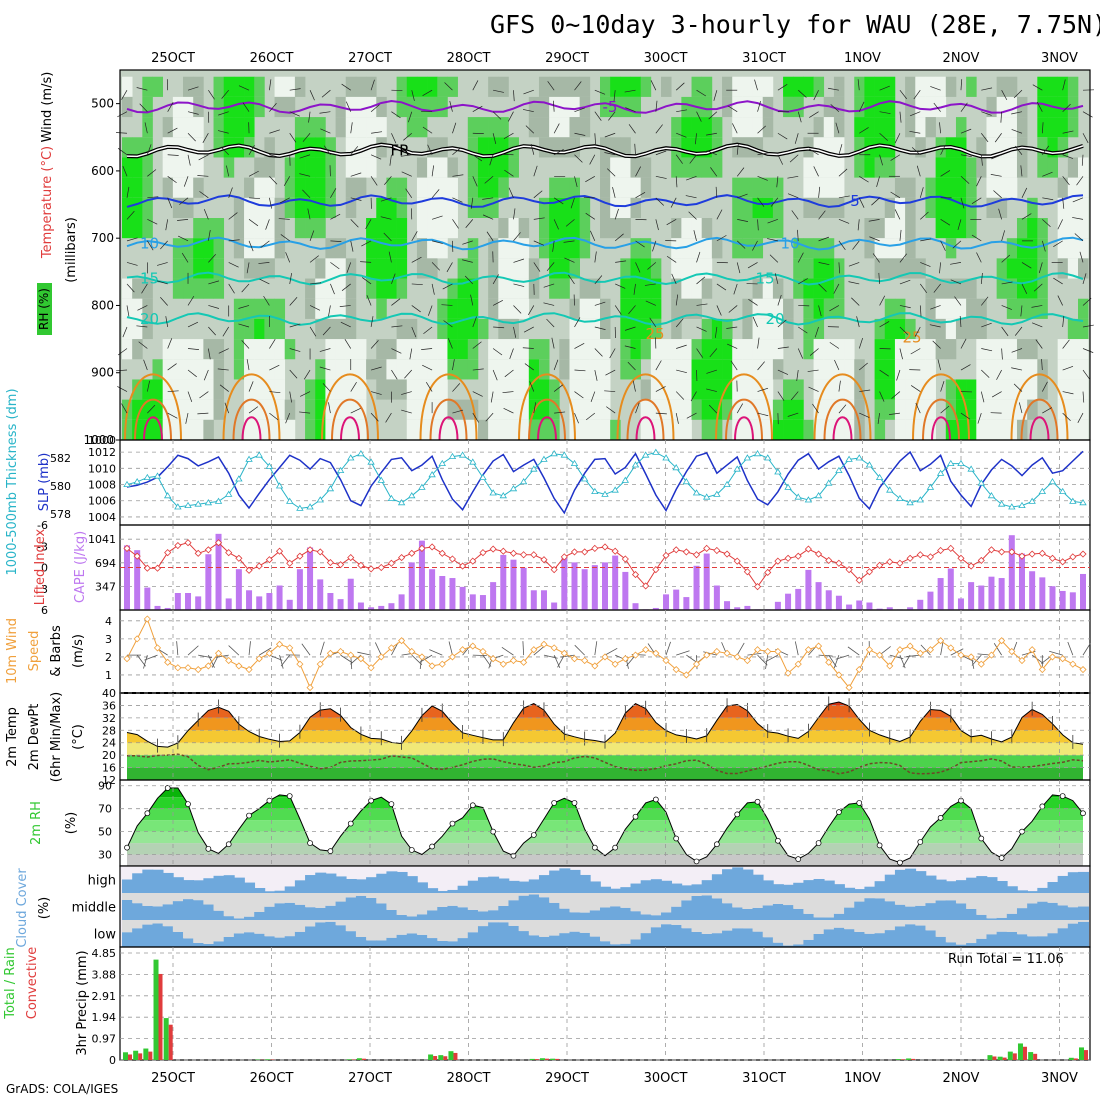 The image size is (1100, 1100). What do you see at coordinates (71, 823) in the screenshot?
I see `rh2m-axis-label: (%)` at bounding box center [71, 823].